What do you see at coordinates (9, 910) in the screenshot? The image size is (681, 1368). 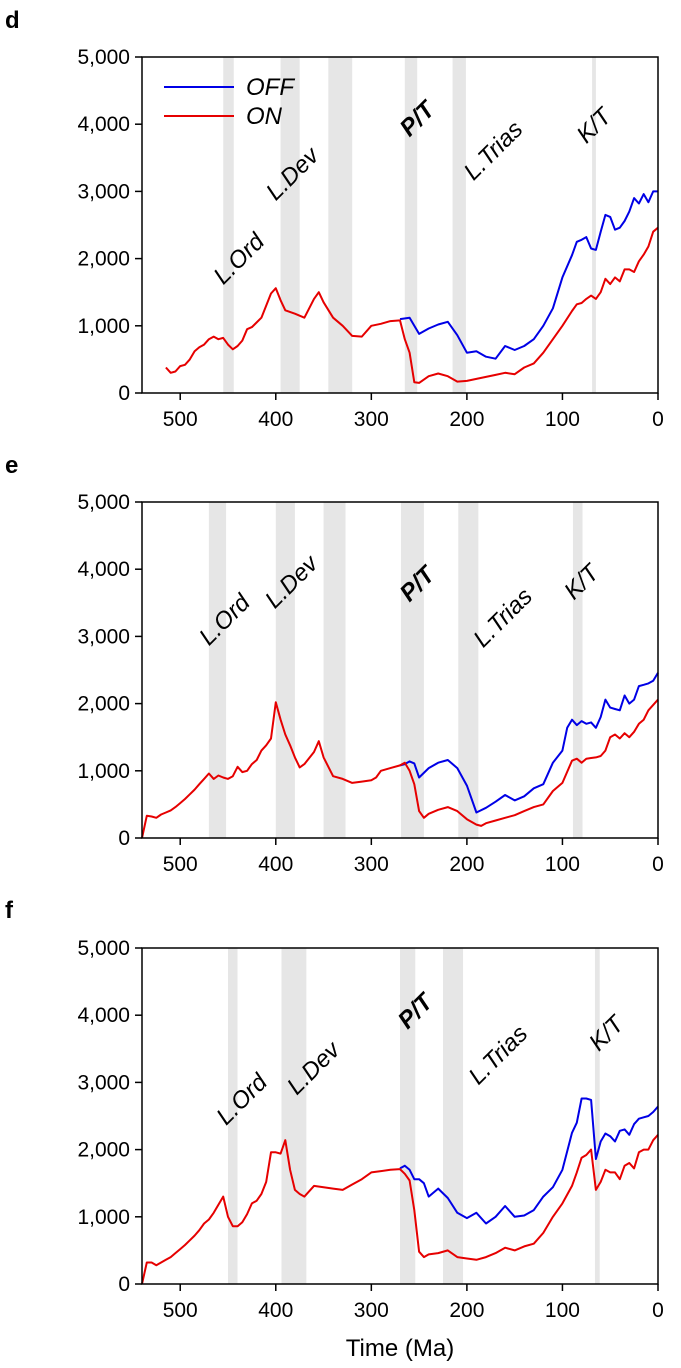 I see `panel-letter: f` at bounding box center [9, 910].